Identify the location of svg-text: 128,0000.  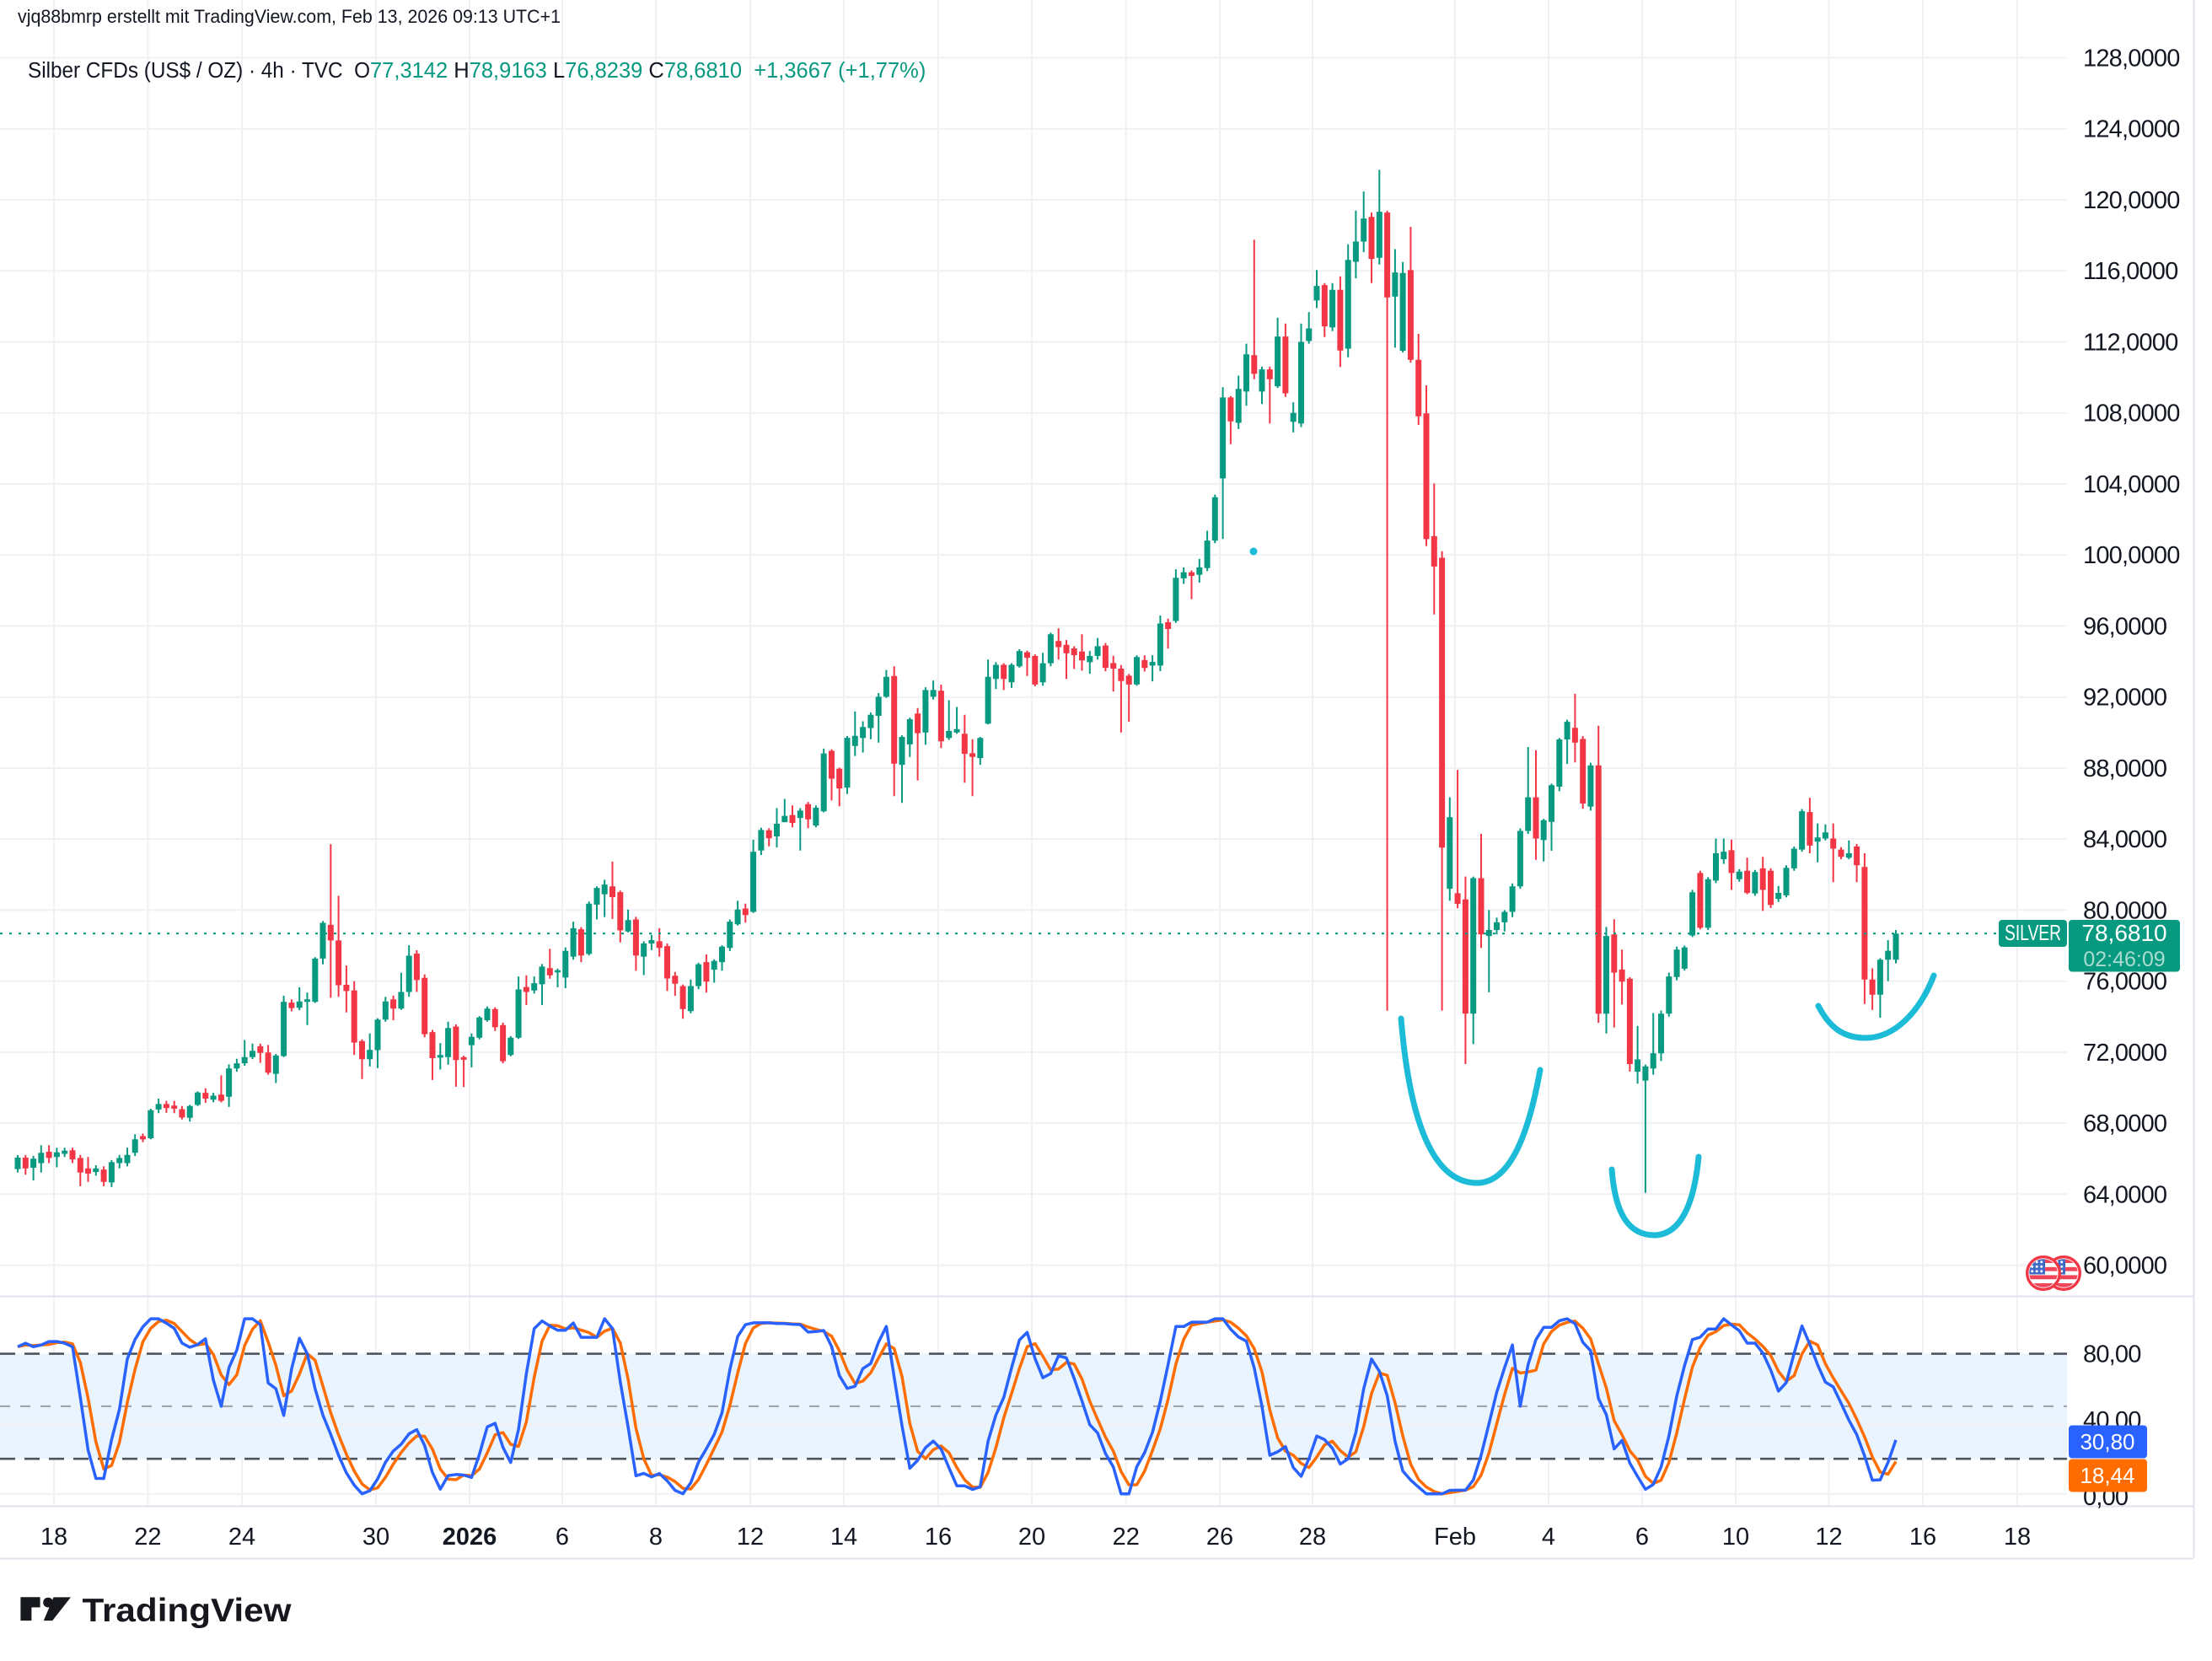
(2131, 60).